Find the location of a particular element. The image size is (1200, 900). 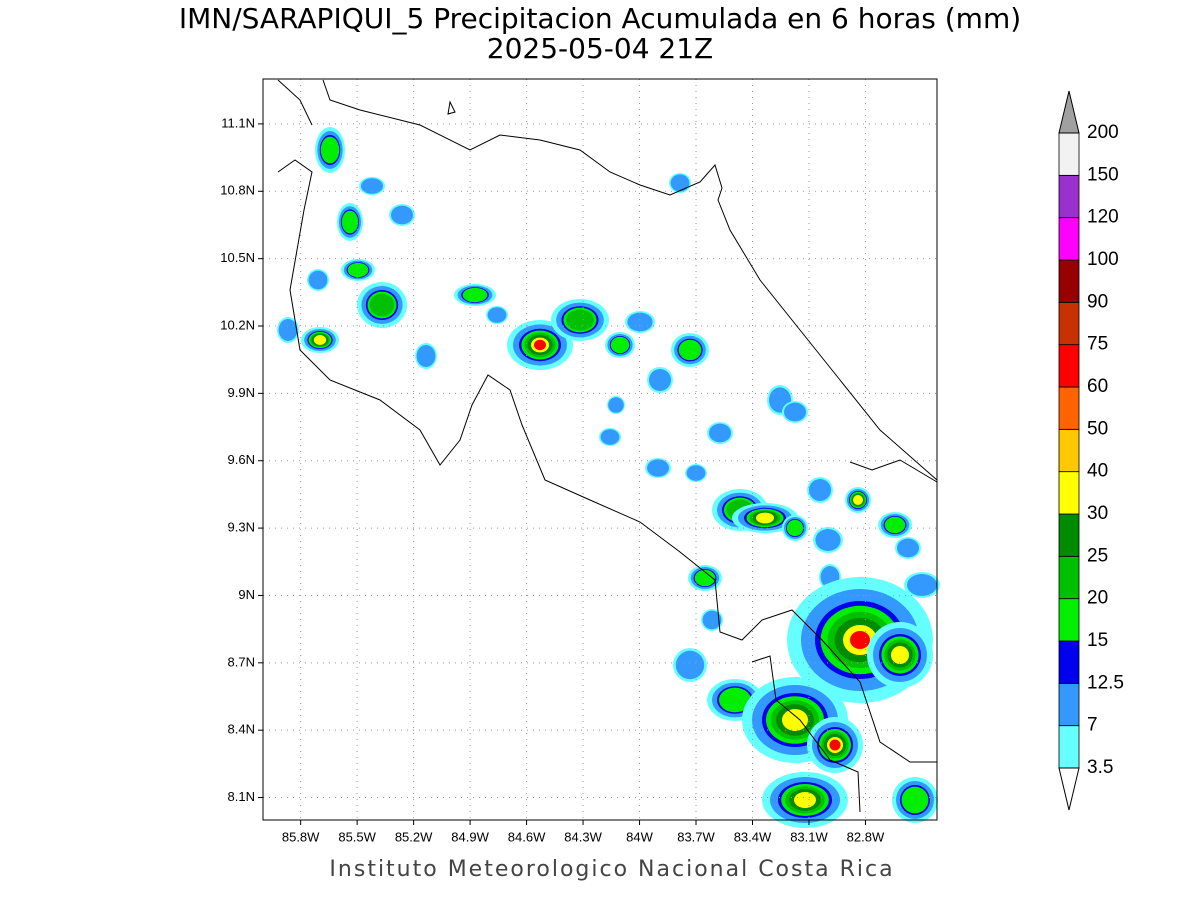

y-tick-label: 9.6N is located at coordinates (241, 459).